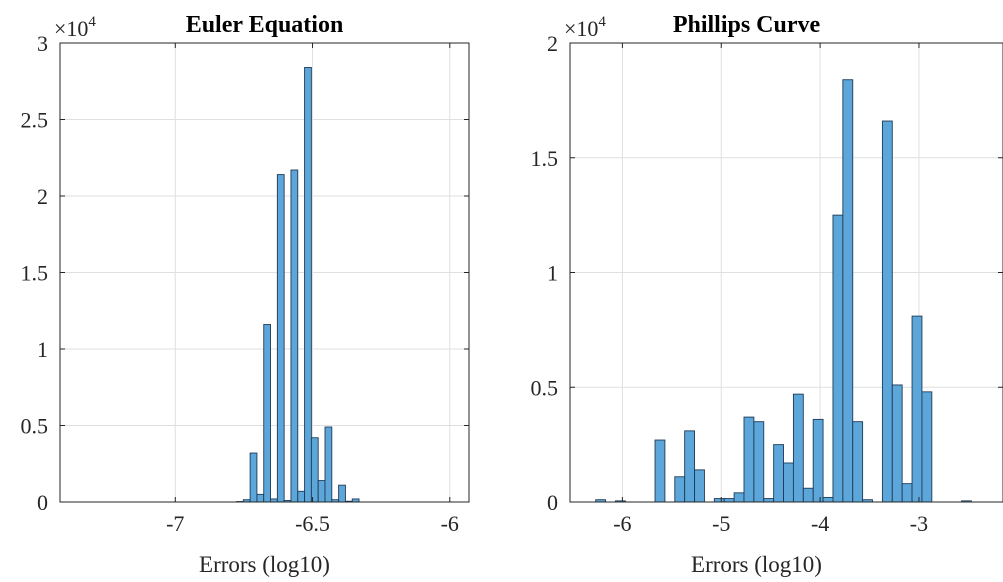 This screenshot has height=582, width=1003. Describe the element at coordinates (747, 25) in the screenshot. I see `chart-title: Phillips Curve` at that location.